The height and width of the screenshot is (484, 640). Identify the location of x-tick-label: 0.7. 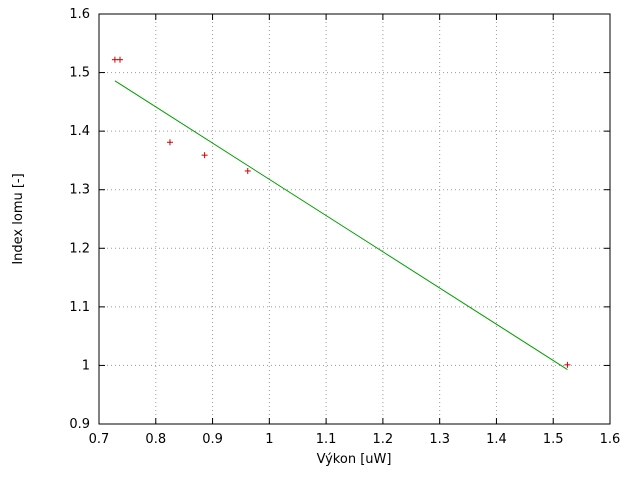
(99, 439).